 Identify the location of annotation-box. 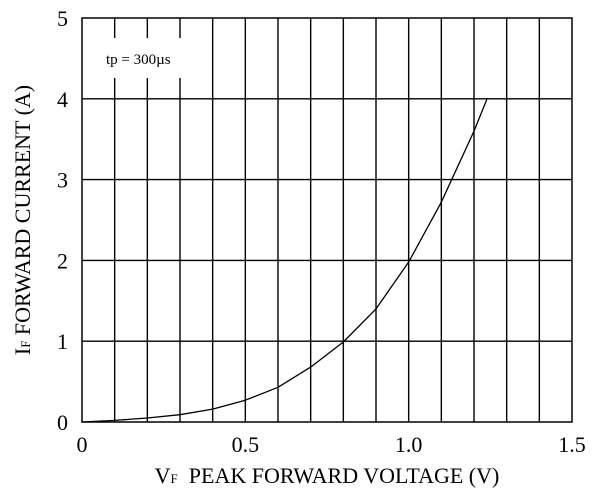
(149, 58).